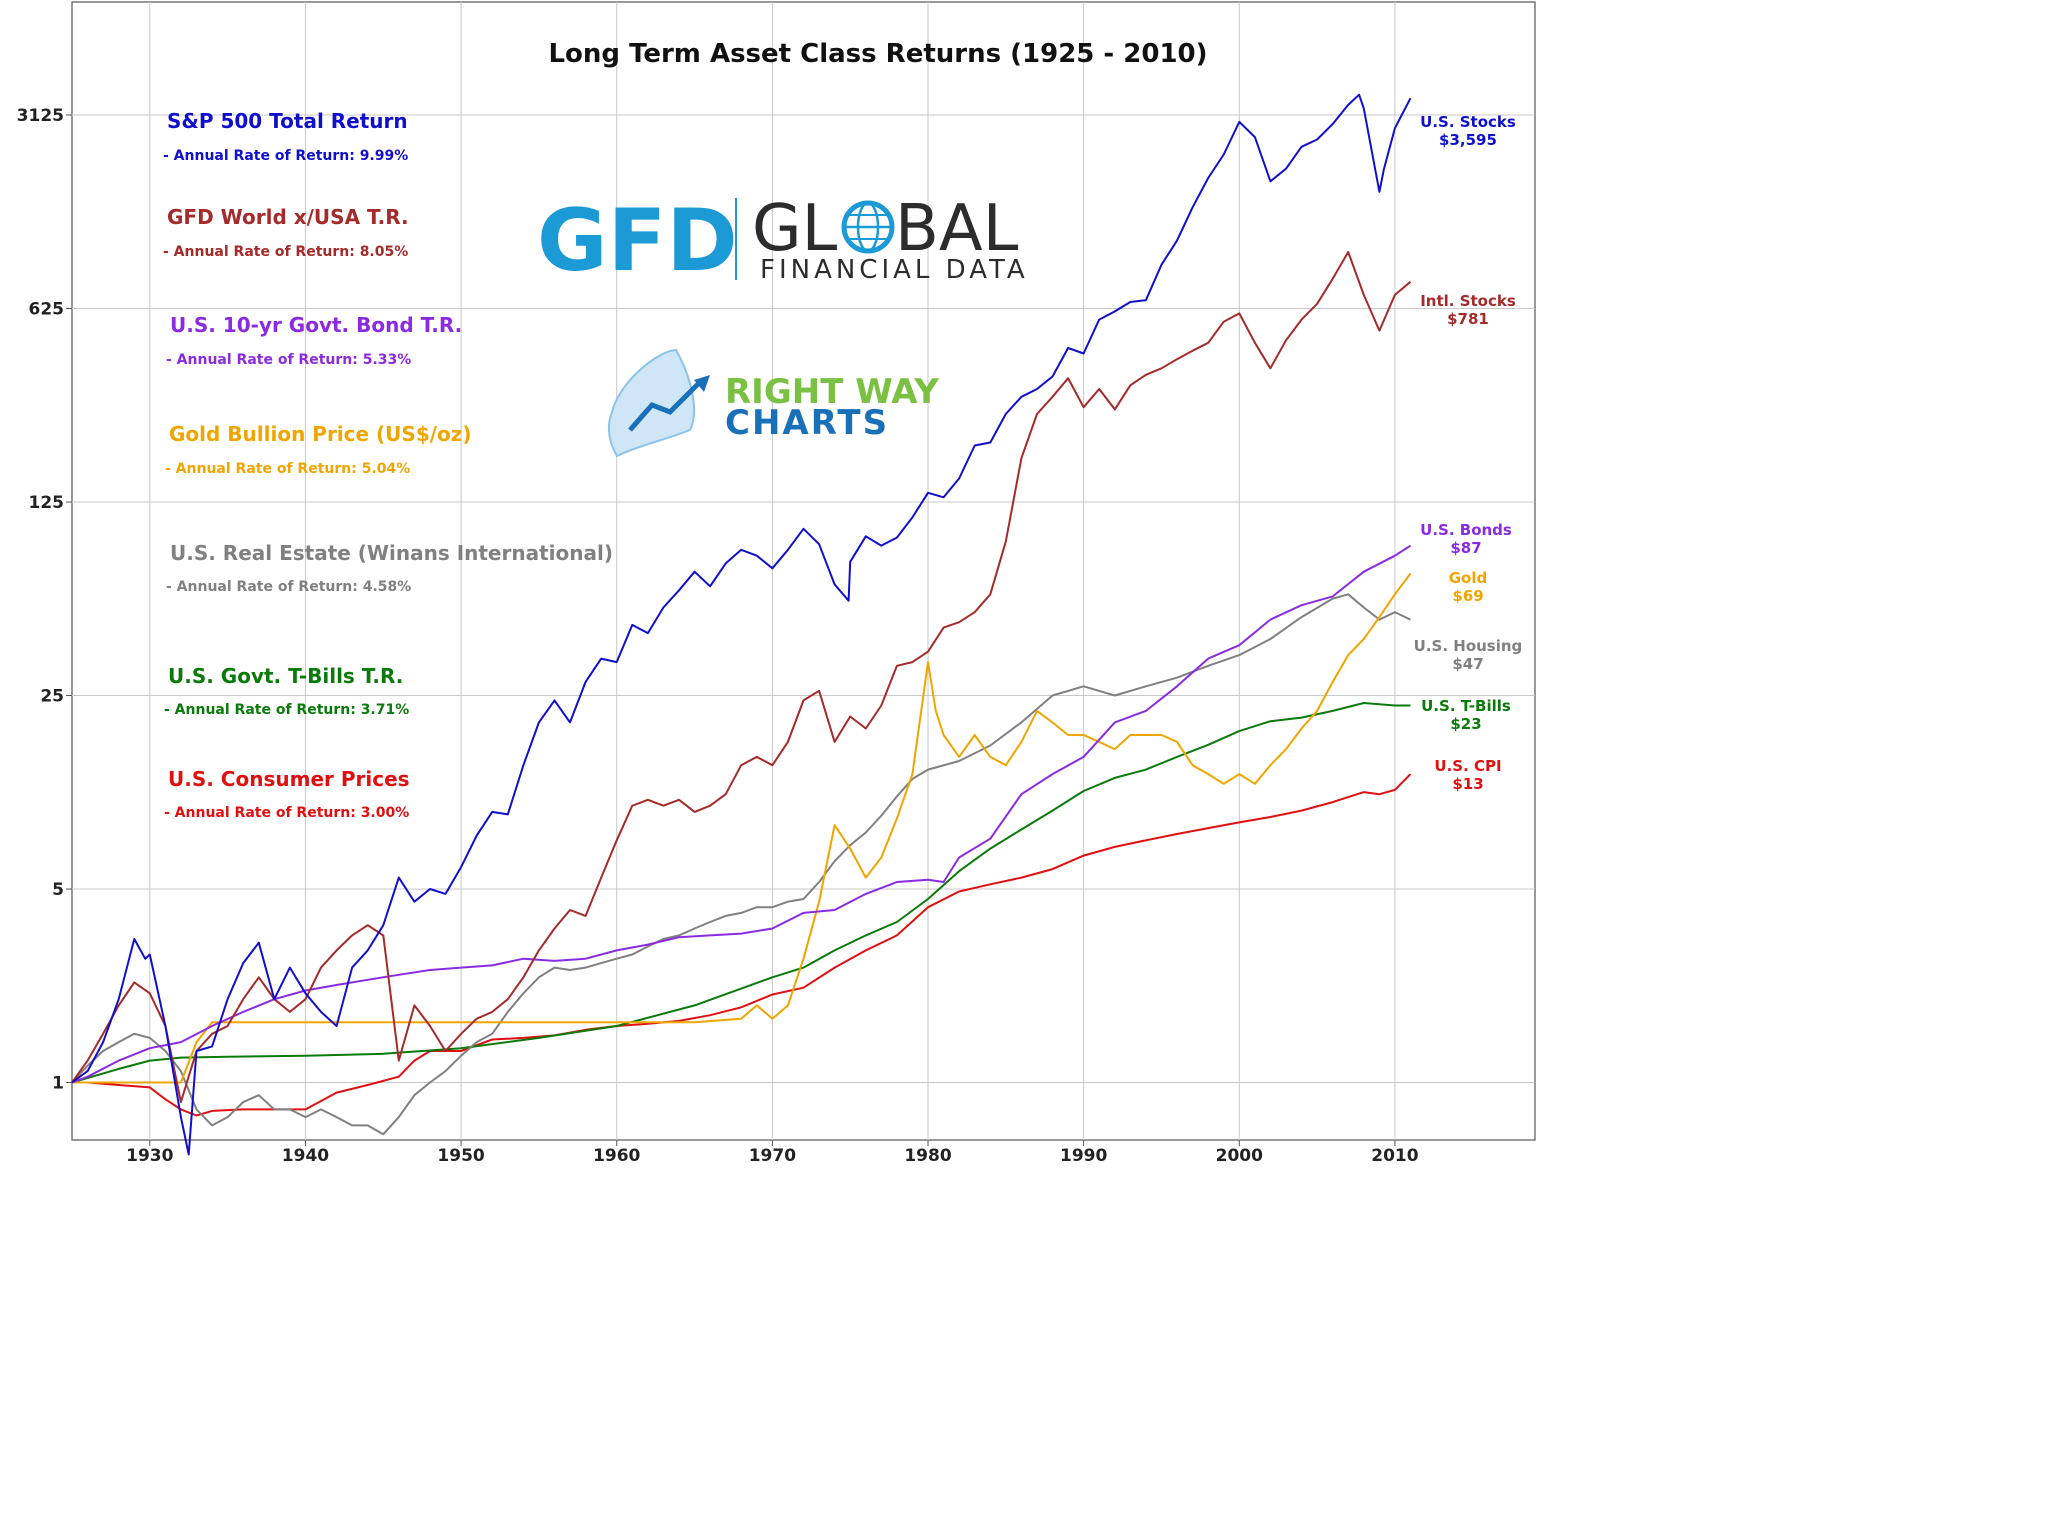 Image resolution: width=2048 pixels, height=1536 pixels. Describe the element at coordinates (736, 239) in the screenshot. I see `logo-divider` at that location.